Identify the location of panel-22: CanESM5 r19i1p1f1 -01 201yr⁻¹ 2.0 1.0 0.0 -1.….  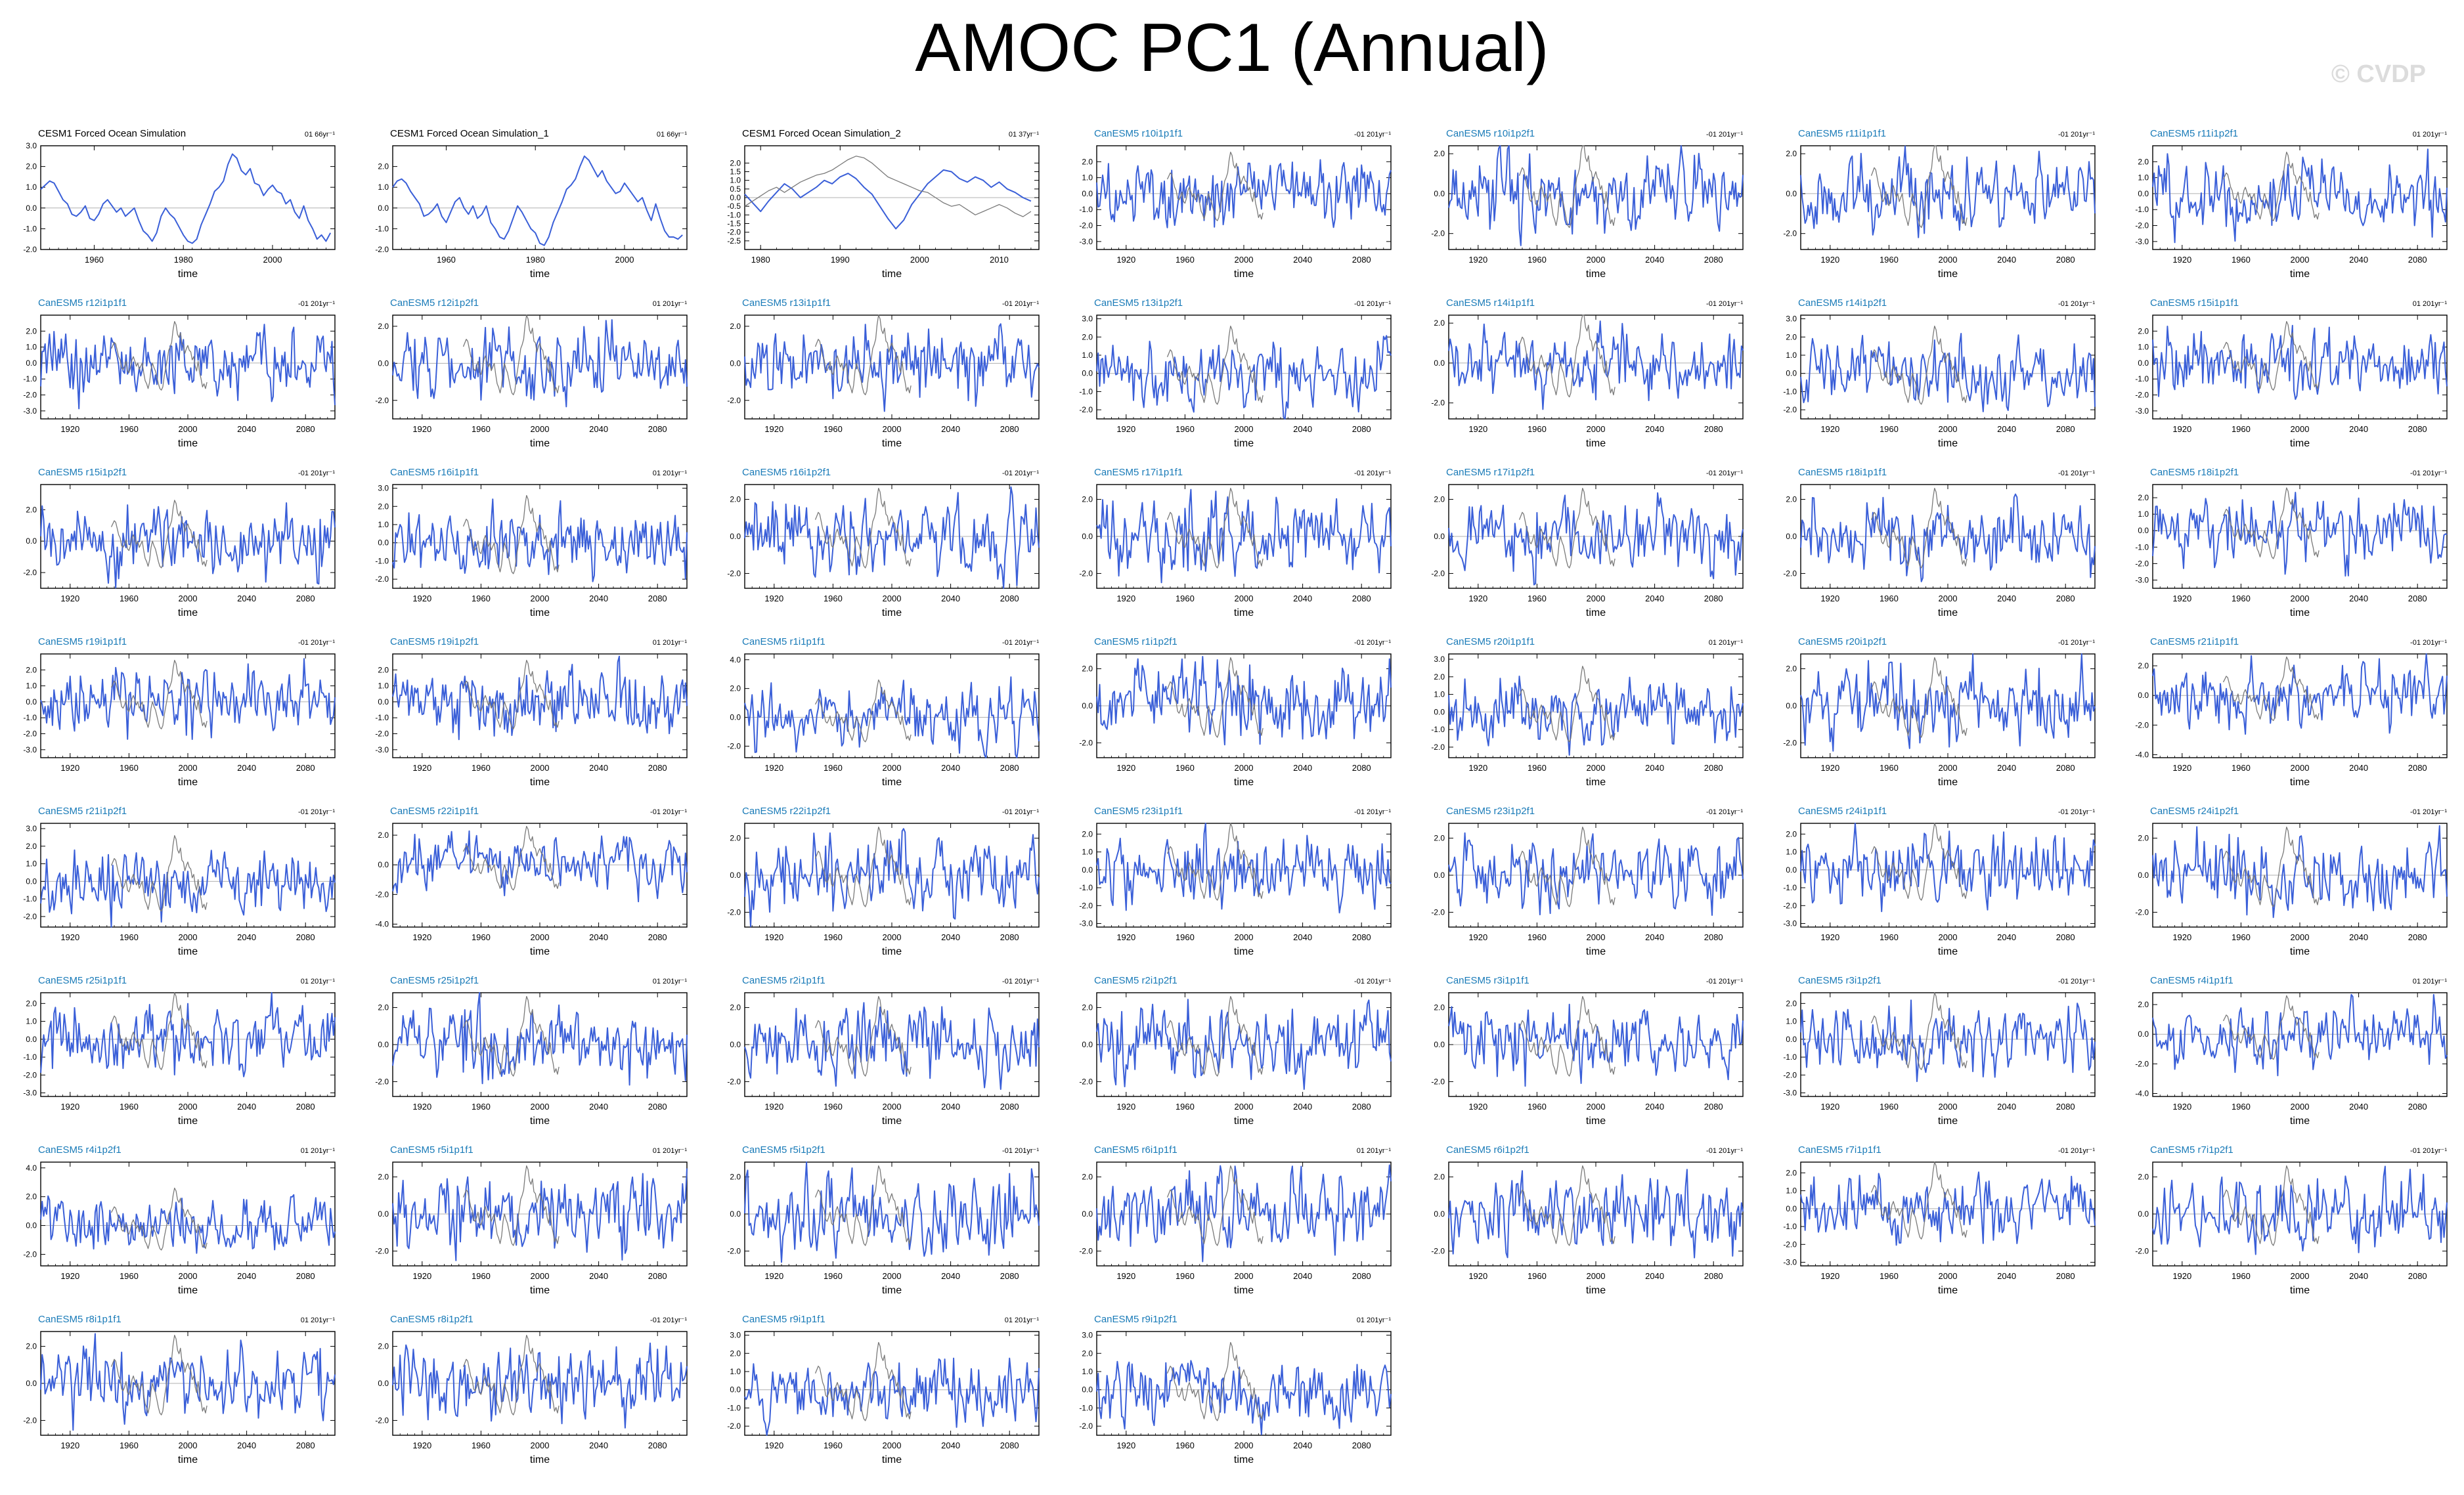
(179, 712).